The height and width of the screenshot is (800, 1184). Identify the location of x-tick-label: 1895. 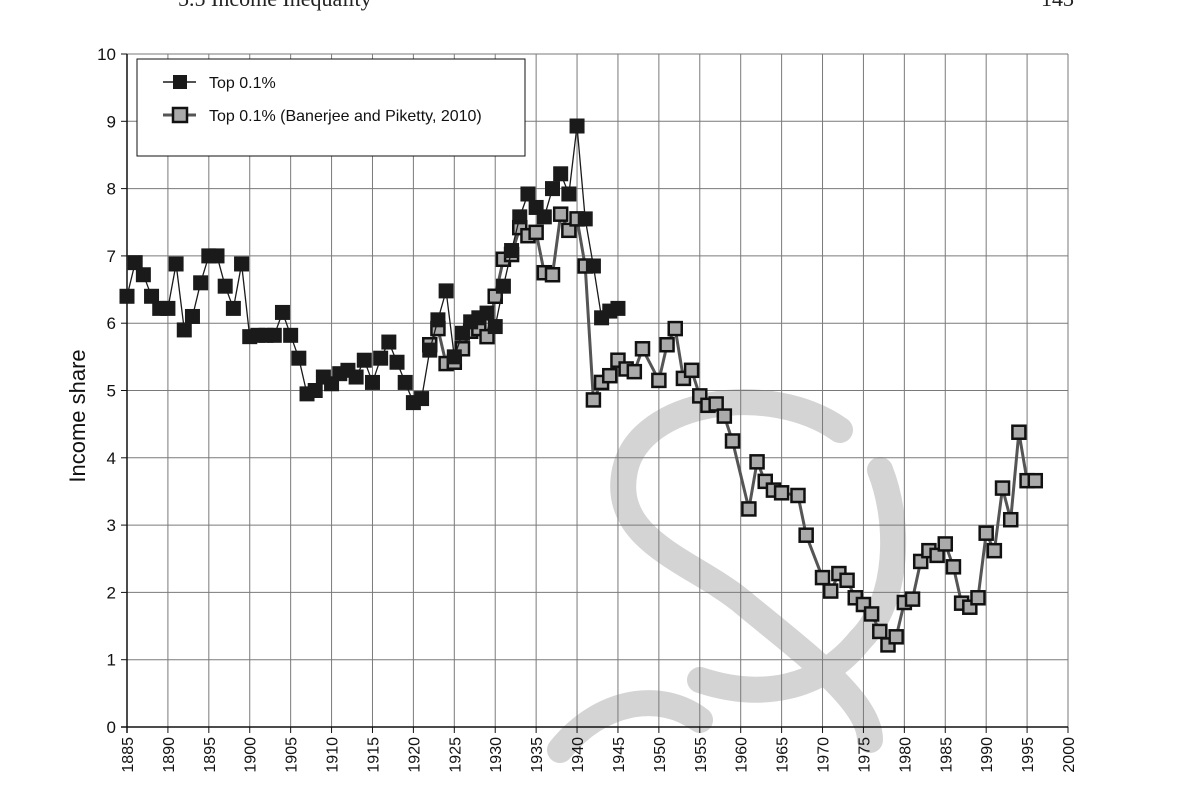
(210, 755).